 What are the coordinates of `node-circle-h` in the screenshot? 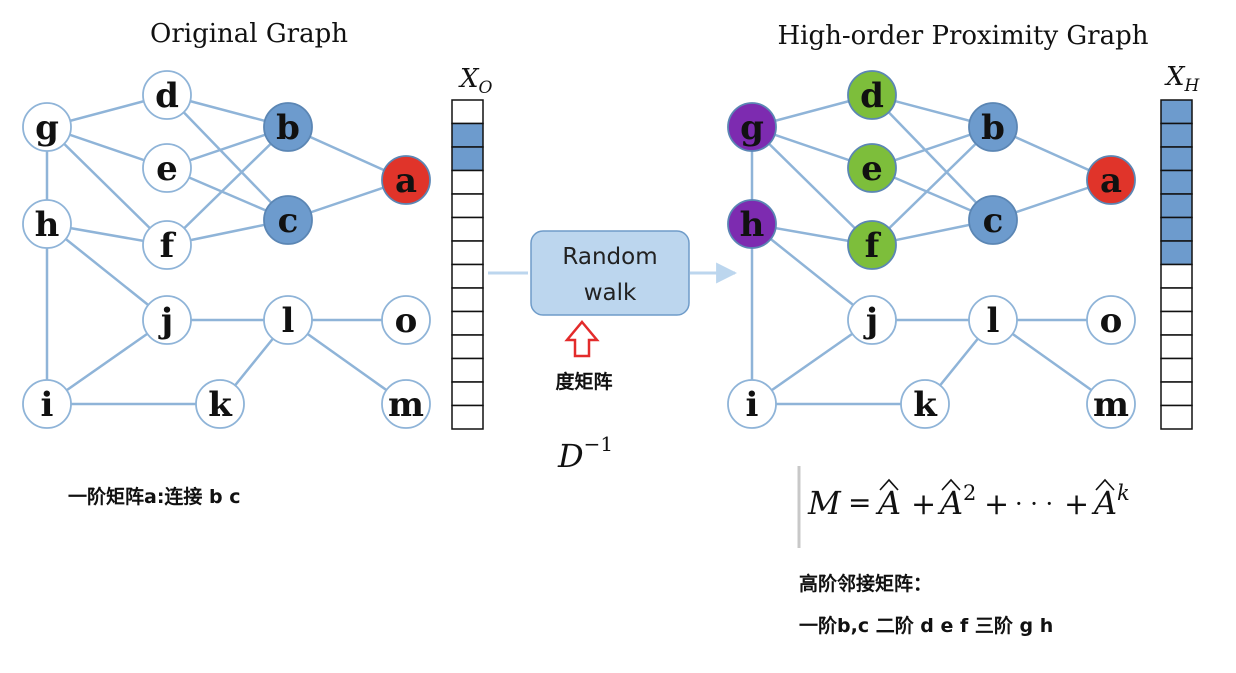 It's located at (47, 224).